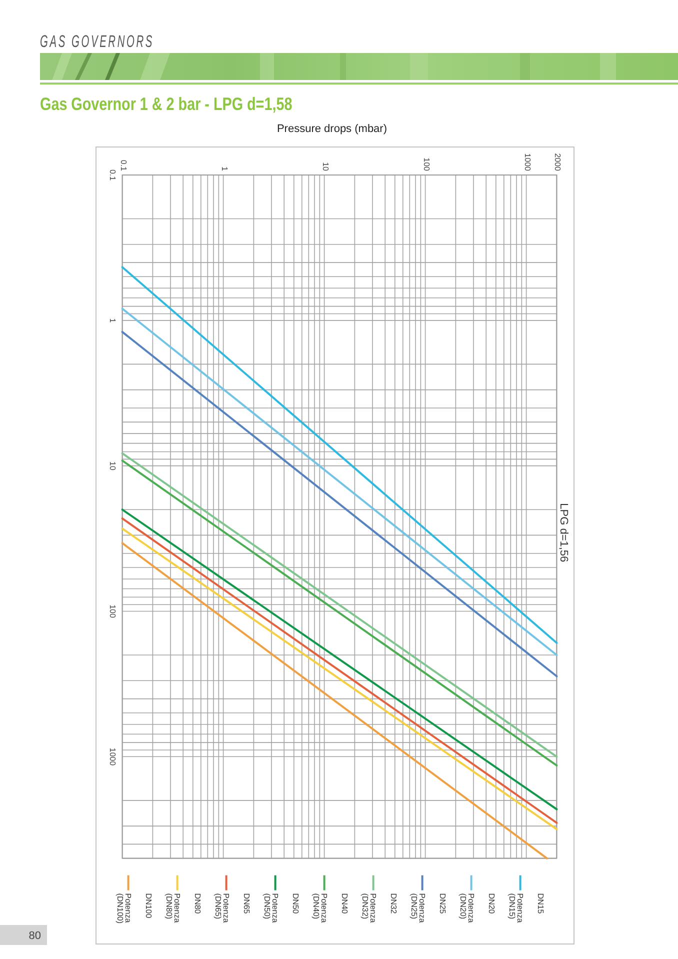 The width and height of the screenshot is (678, 959). I want to click on legend-label: Potenza (DN40), so click(320, 908).